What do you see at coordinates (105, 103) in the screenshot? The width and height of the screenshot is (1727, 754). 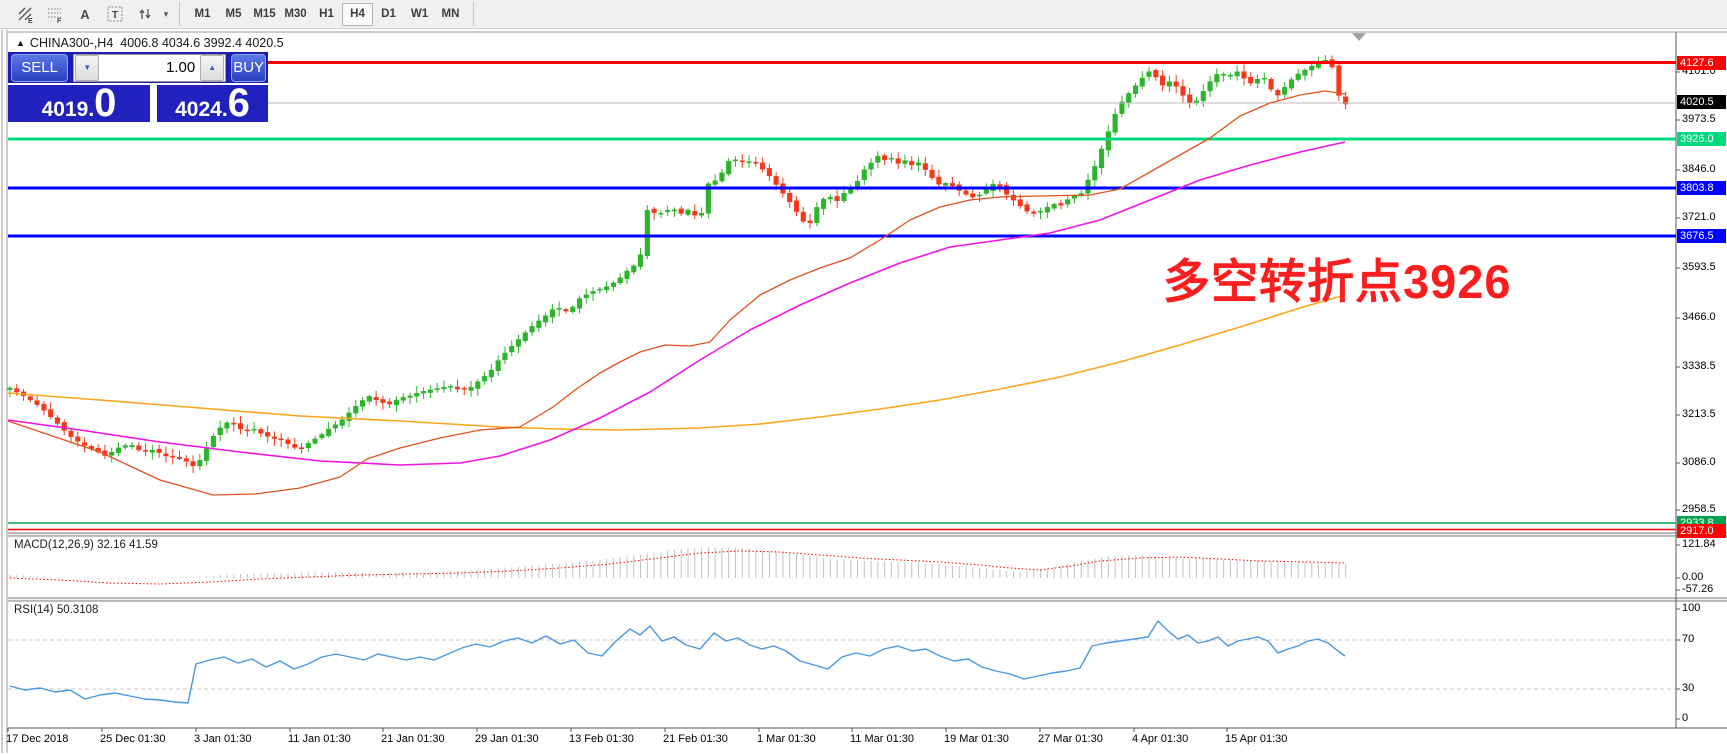 I see `sell-price-big-digit: 0` at bounding box center [105, 103].